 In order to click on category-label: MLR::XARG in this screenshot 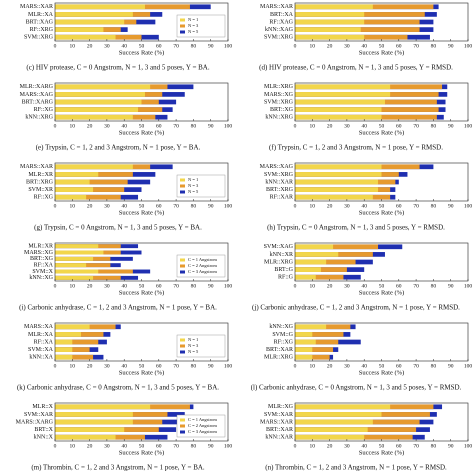, I will do `click(37, 87)`.